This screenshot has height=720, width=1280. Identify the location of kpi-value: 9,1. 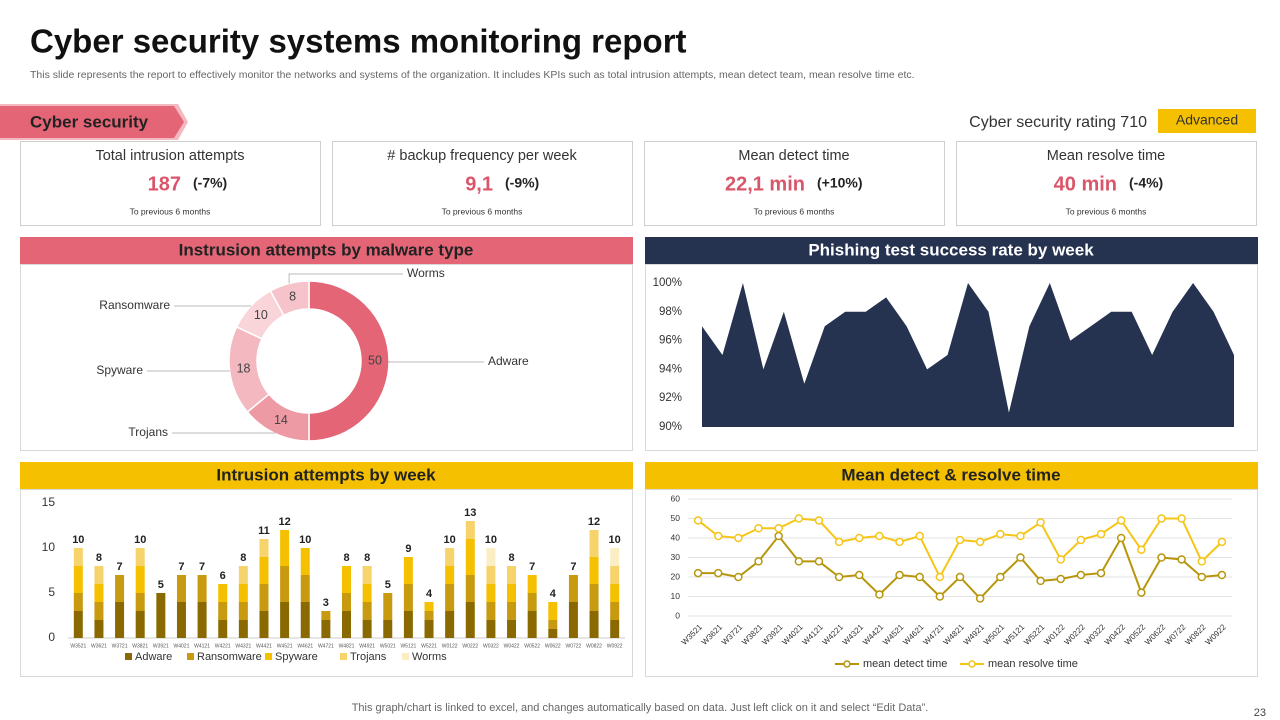
(479, 184).